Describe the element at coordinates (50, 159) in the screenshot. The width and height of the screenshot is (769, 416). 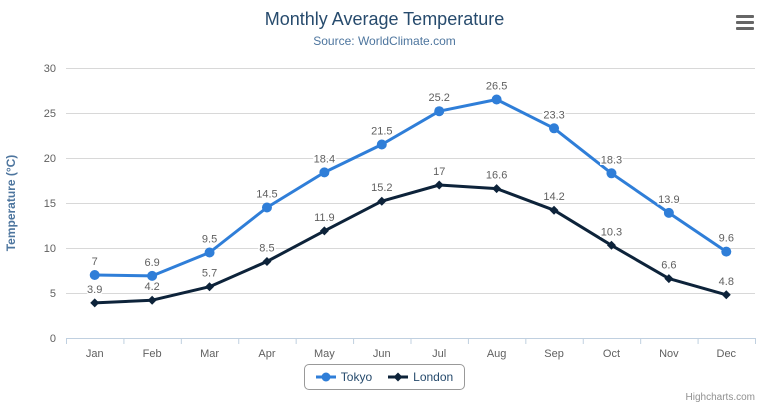
I see `y-axis-label: 20` at that location.